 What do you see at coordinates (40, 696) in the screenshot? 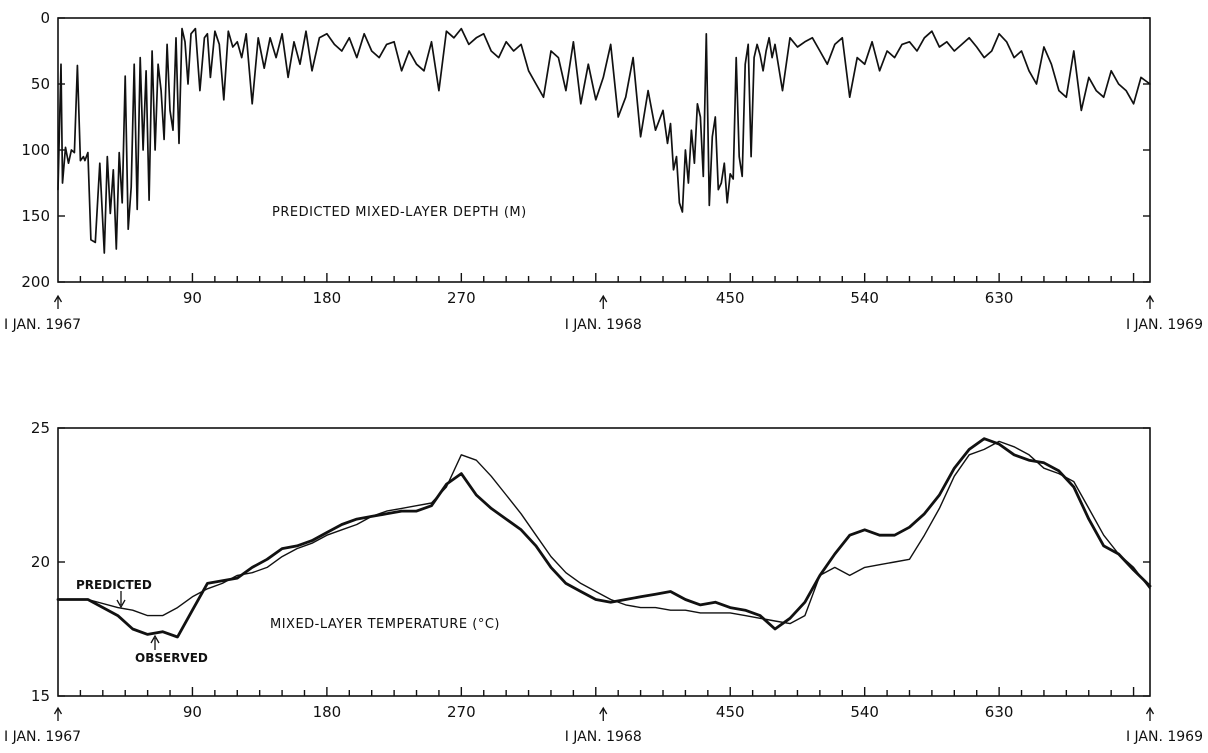
I see `temperature-y-tick-label: 15` at bounding box center [40, 696].